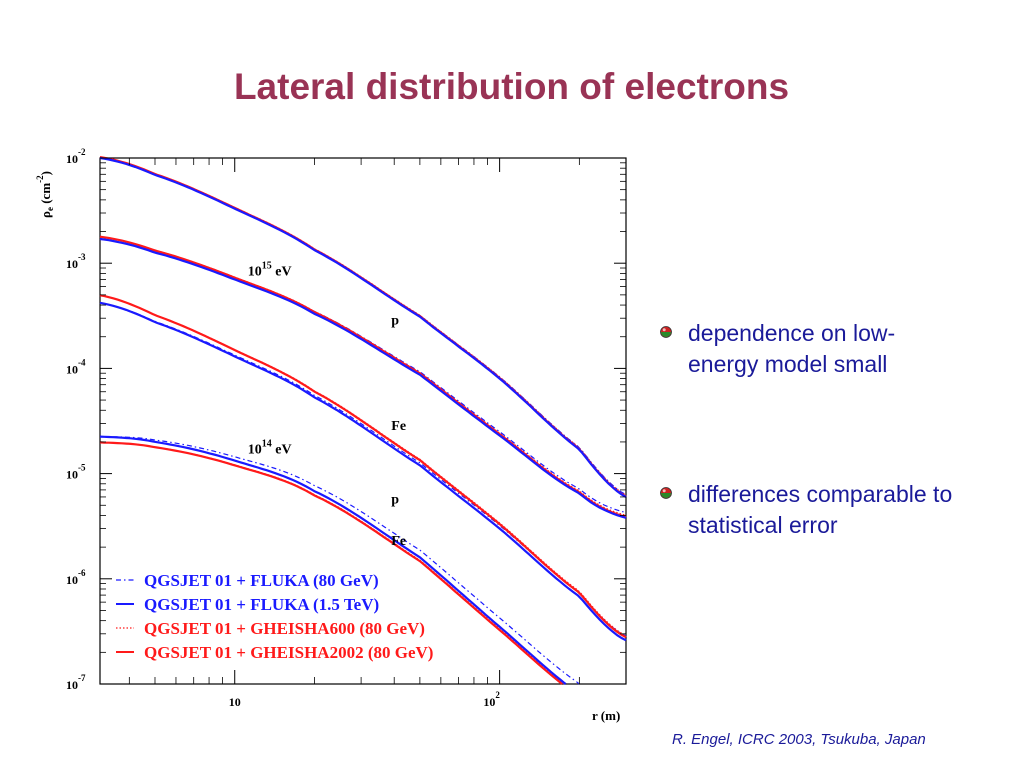  I want to click on annotation-fe14: Fe, so click(398, 541).